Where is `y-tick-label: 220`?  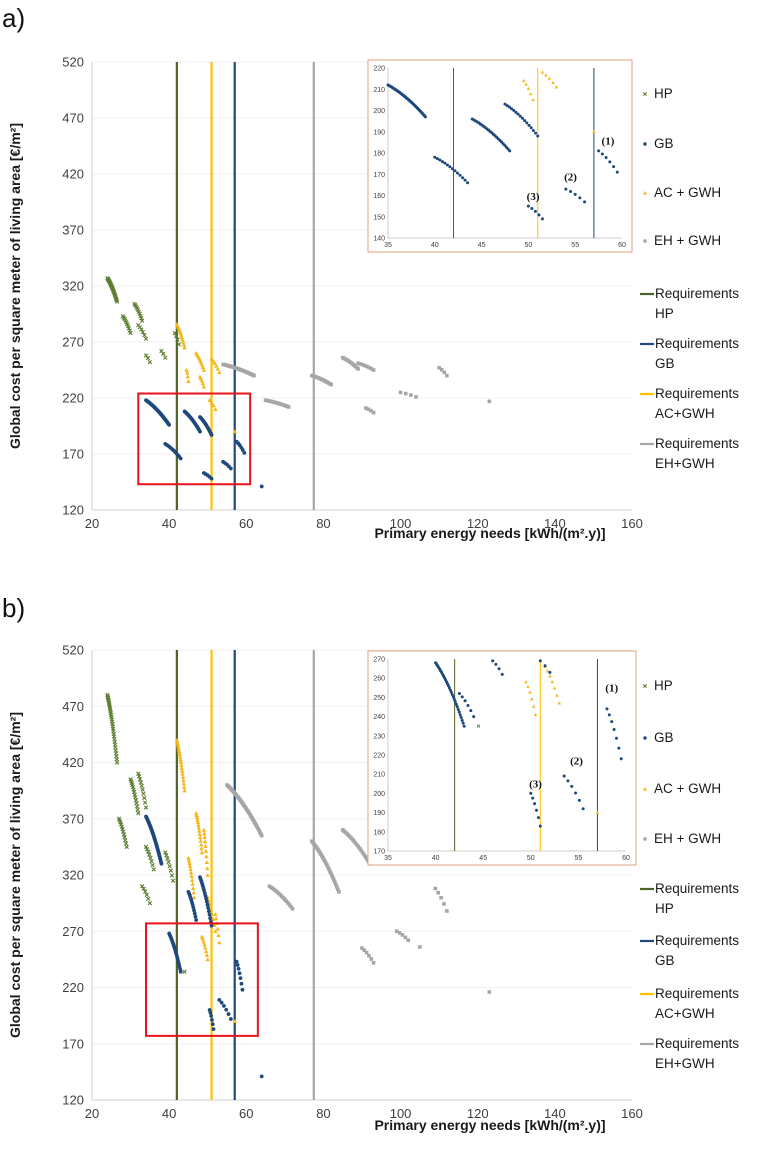 y-tick-label: 220 is located at coordinates (73, 987).